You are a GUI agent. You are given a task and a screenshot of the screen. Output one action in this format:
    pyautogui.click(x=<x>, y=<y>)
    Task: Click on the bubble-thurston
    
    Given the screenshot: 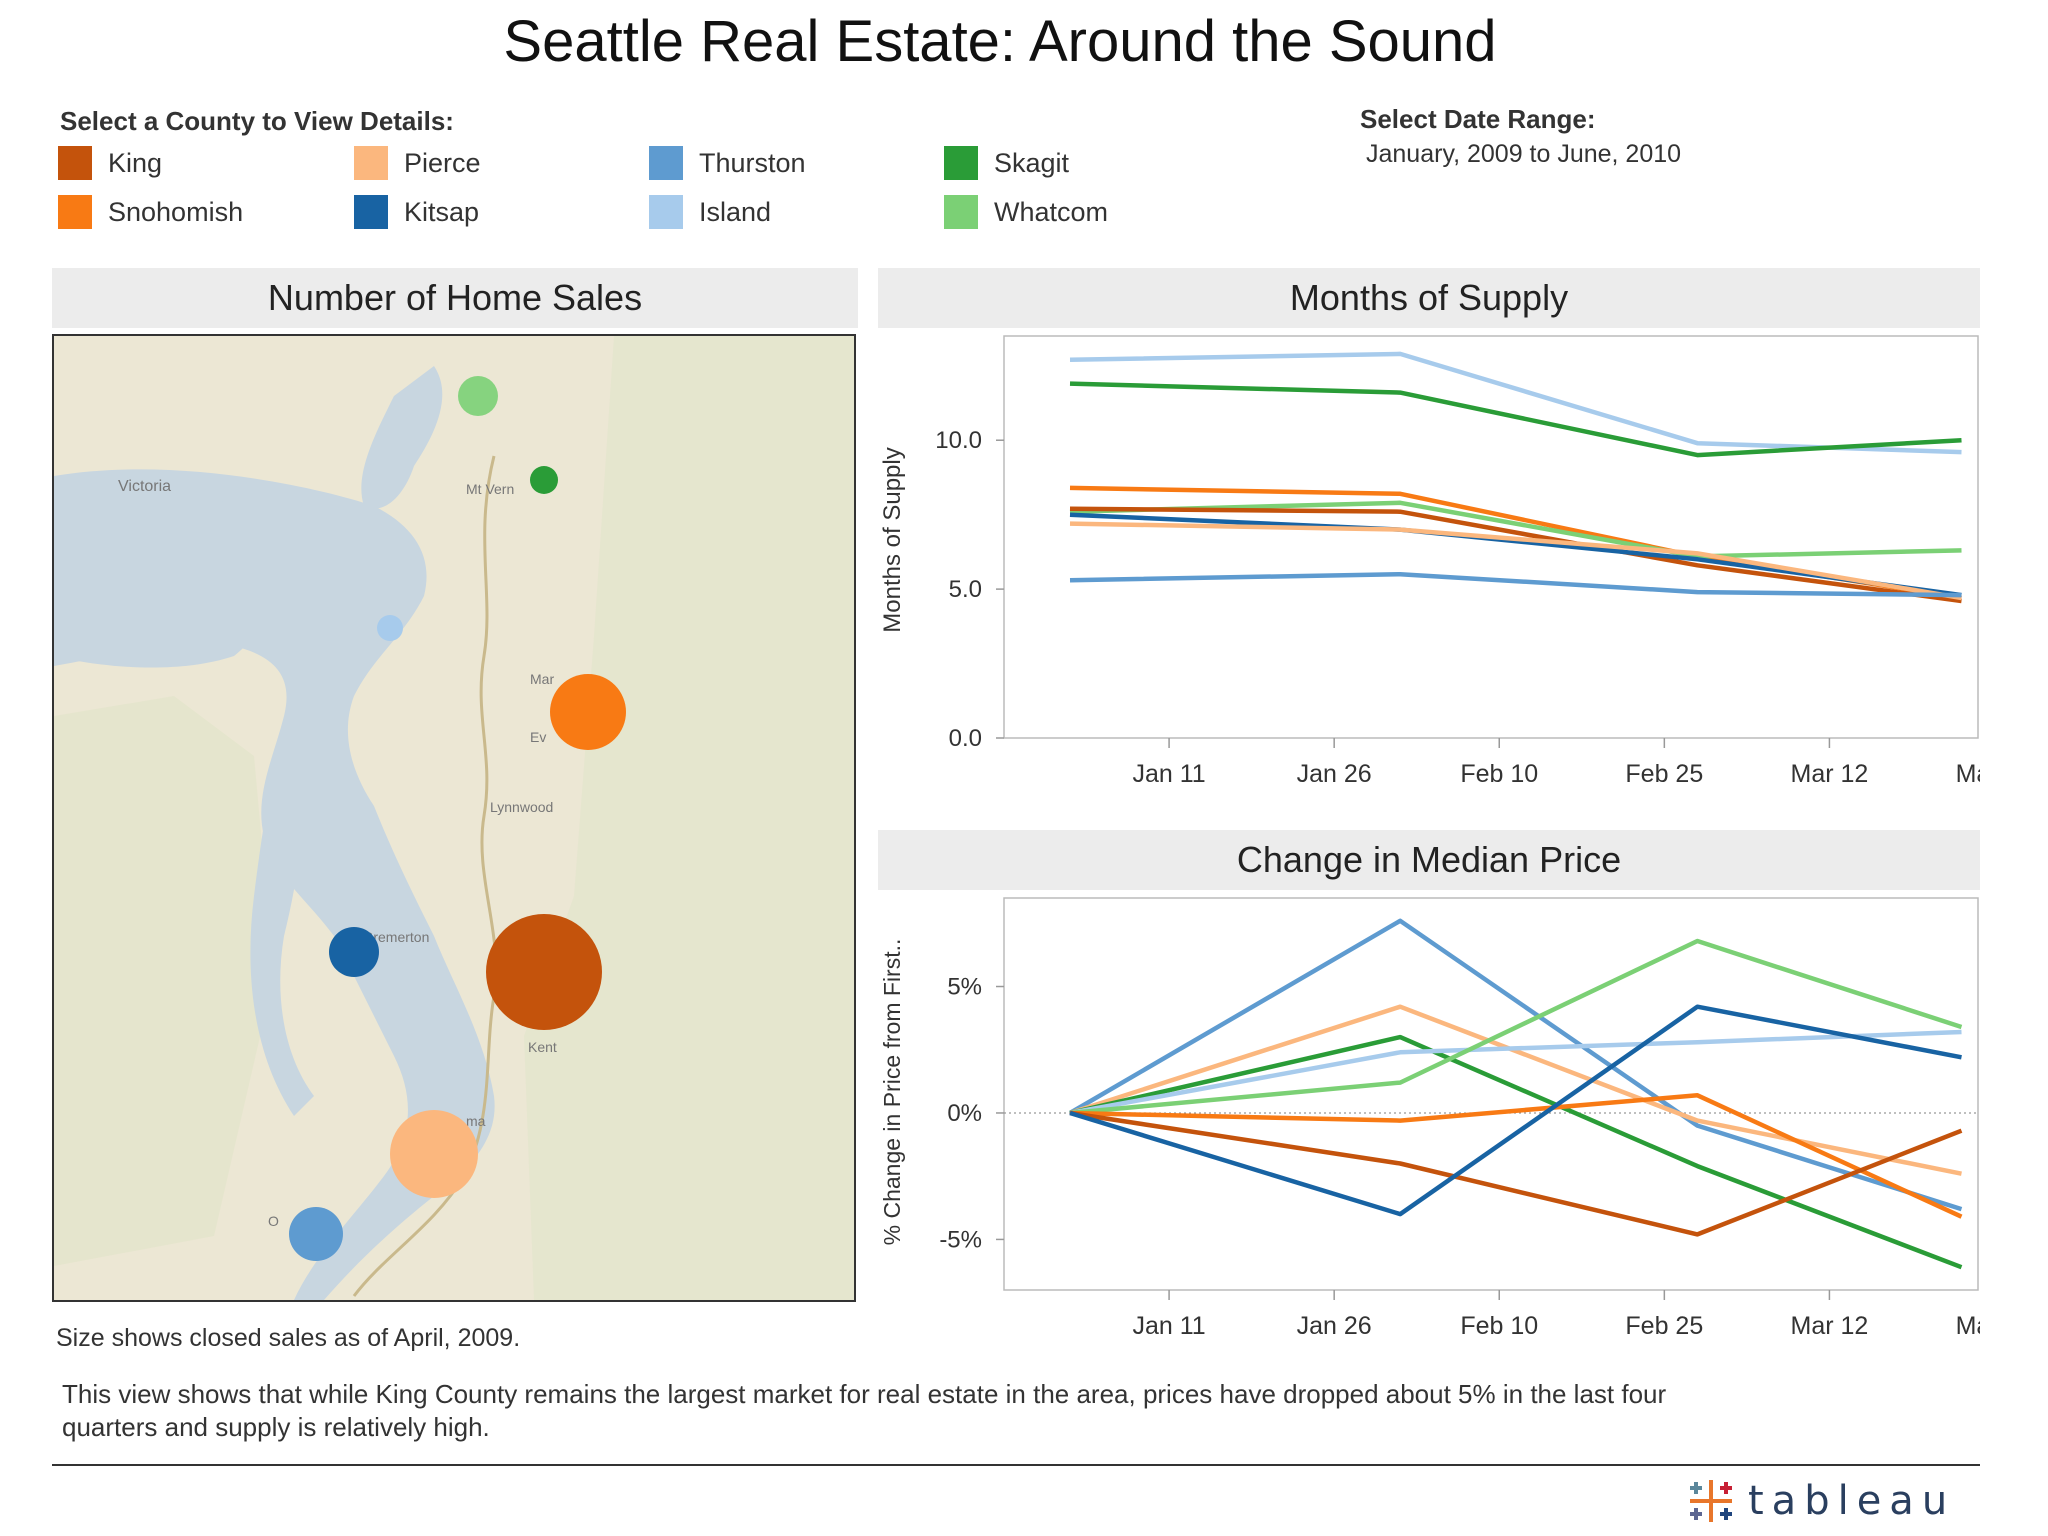 What is the action you would take?
    pyautogui.click(x=316, y=1234)
    